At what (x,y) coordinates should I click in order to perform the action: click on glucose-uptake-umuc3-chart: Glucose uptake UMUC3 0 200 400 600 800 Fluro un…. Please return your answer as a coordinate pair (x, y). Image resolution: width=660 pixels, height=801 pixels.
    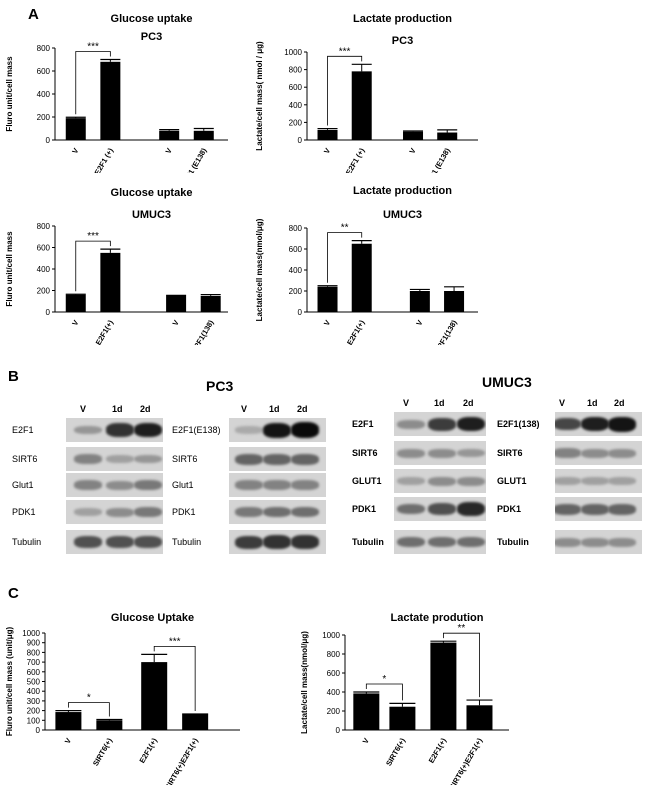
    Looking at the image, I should click on (116, 266).